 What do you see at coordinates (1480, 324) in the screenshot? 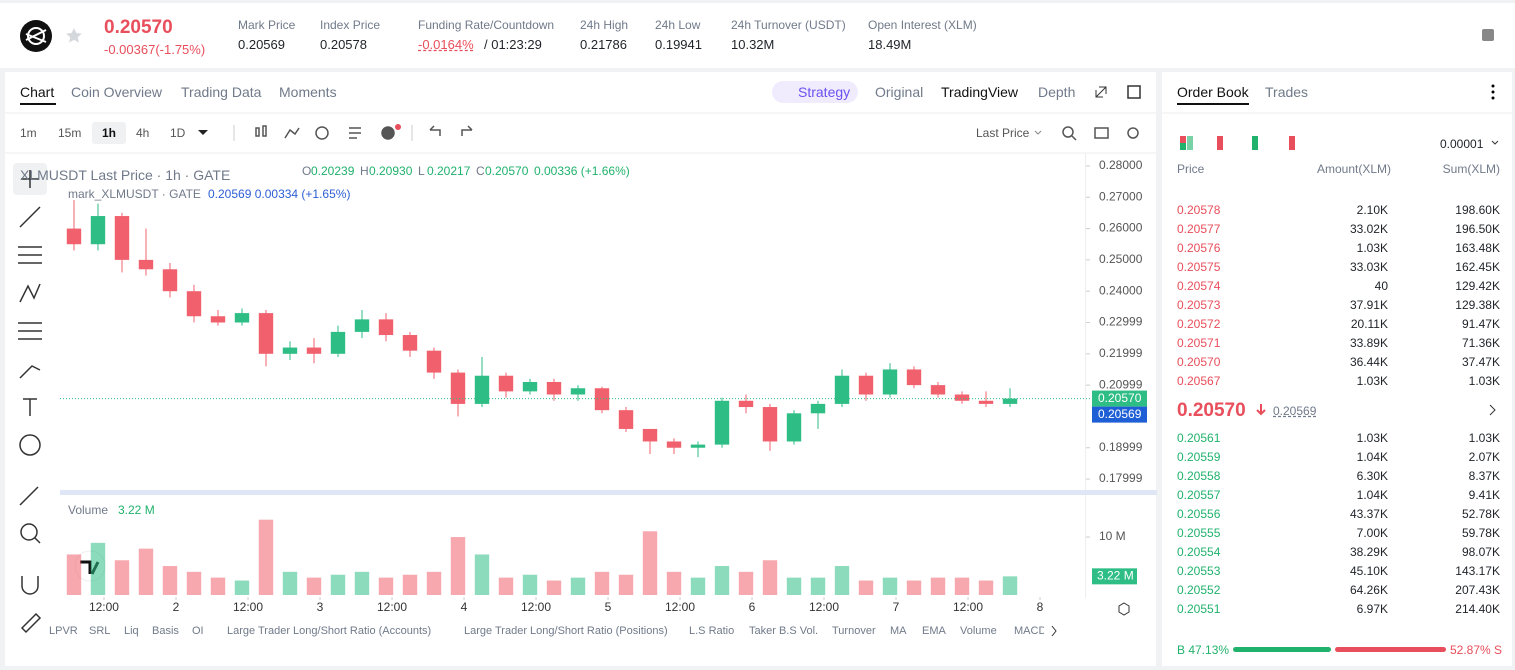
I see `ob-sum: 91.47K` at bounding box center [1480, 324].